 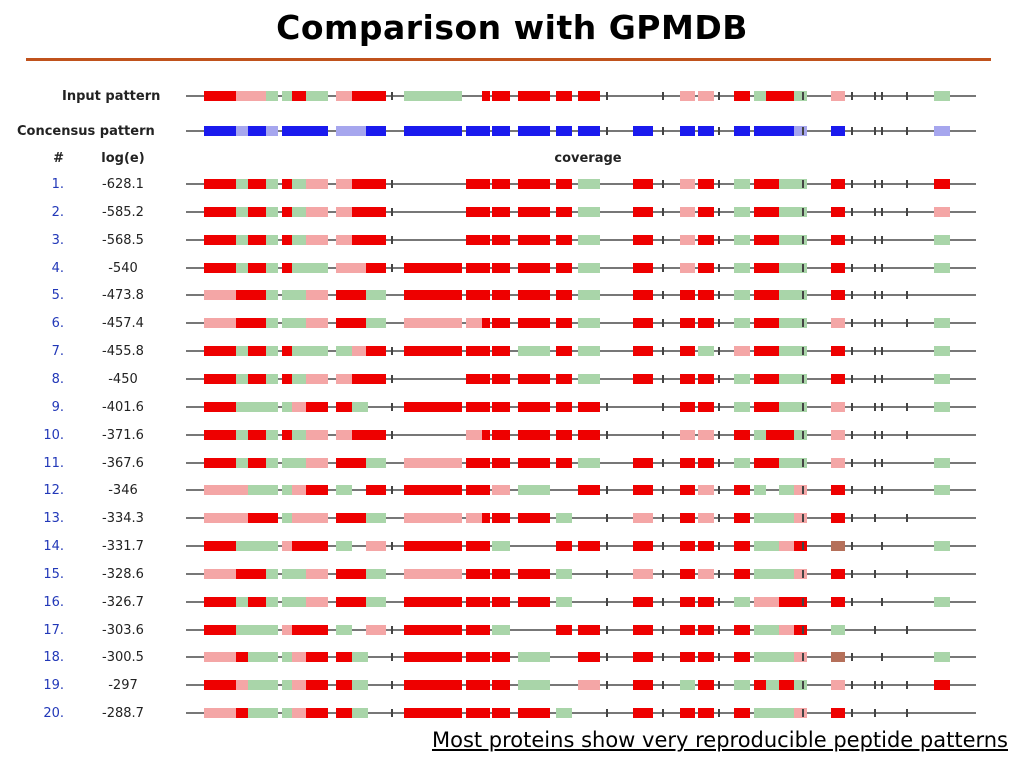 What do you see at coordinates (53, 574) in the screenshot?
I see `row-number: 15.` at bounding box center [53, 574].